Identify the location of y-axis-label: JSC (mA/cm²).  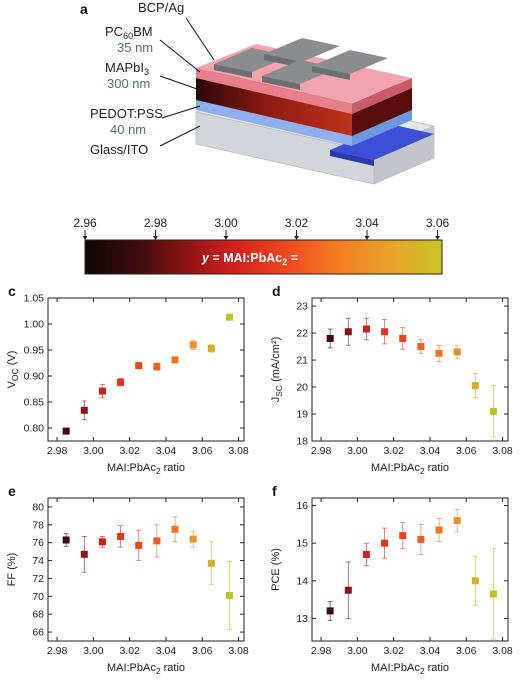
(277, 370).